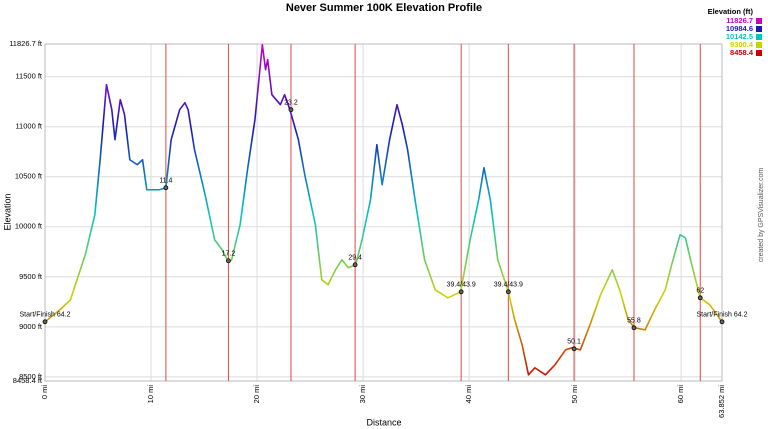 This screenshot has height=429, width=768. What do you see at coordinates (44, 392) in the screenshot?
I see `x-tick-label: 0 mi` at bounding box center [44, 392].